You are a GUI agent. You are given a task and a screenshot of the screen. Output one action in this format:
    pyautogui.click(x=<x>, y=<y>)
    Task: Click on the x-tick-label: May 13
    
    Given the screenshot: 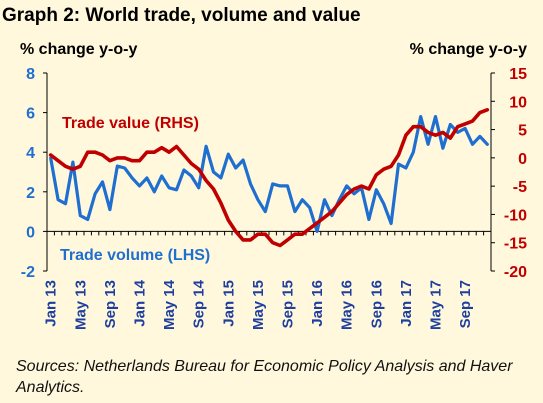 What is the action you would take?
    pyautogui.click(x=80, y=305)
    